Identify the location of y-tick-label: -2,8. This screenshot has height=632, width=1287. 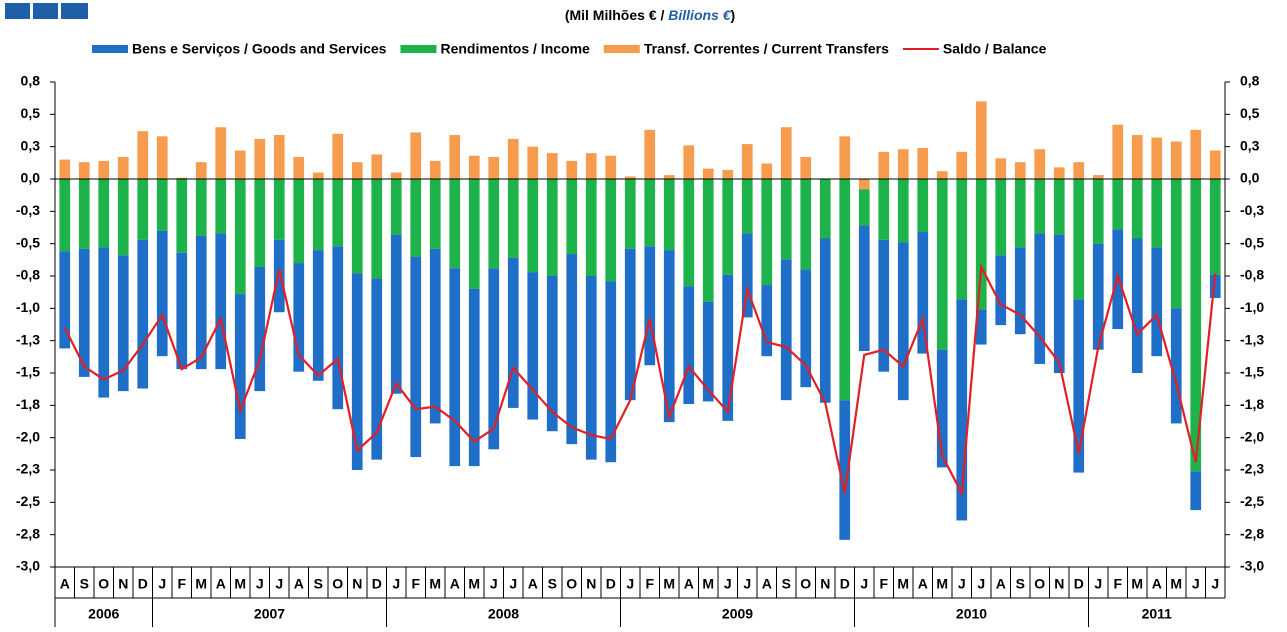
(28, 533).